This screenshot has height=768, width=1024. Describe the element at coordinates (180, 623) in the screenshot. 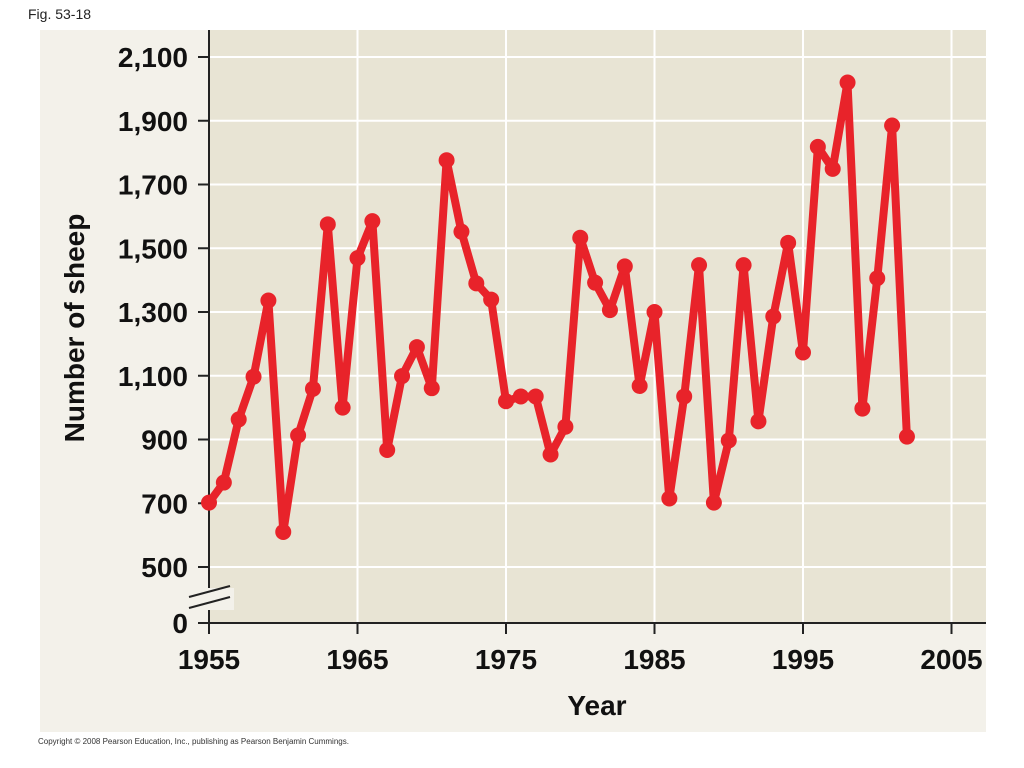

I see `y-tick-label: 0` at that location.